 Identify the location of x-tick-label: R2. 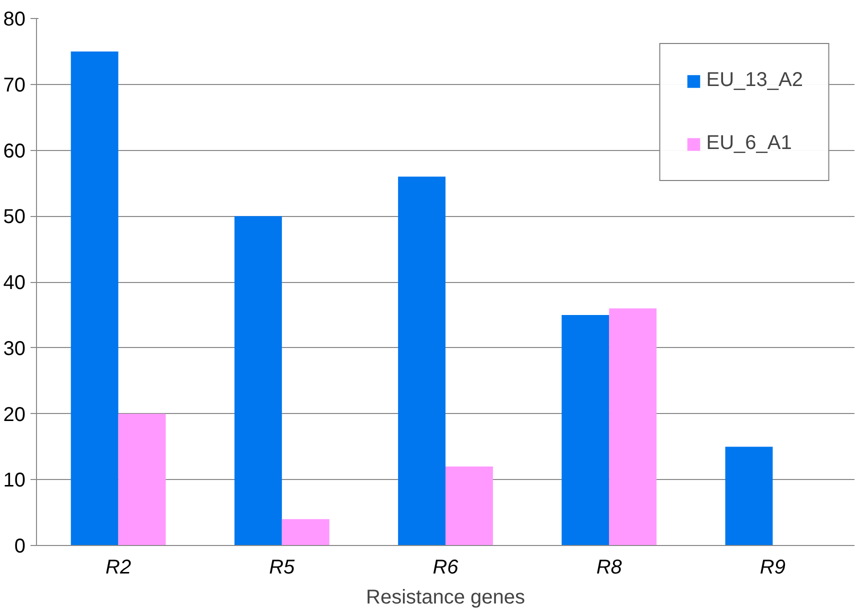
(119, 567).